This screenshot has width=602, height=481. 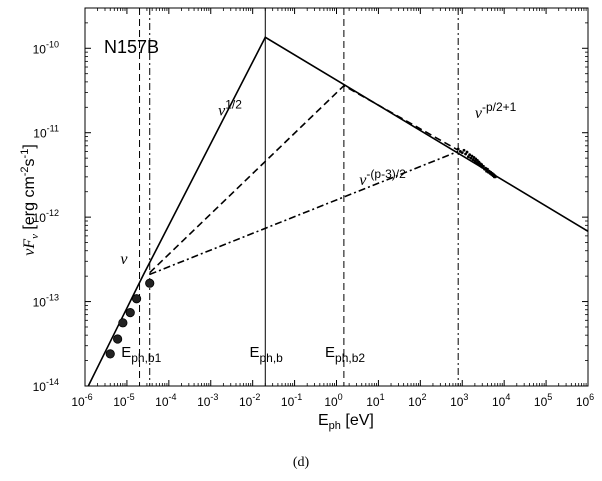 I want to click on x-tick-label-9: 10³, so click(x=459, y=400).